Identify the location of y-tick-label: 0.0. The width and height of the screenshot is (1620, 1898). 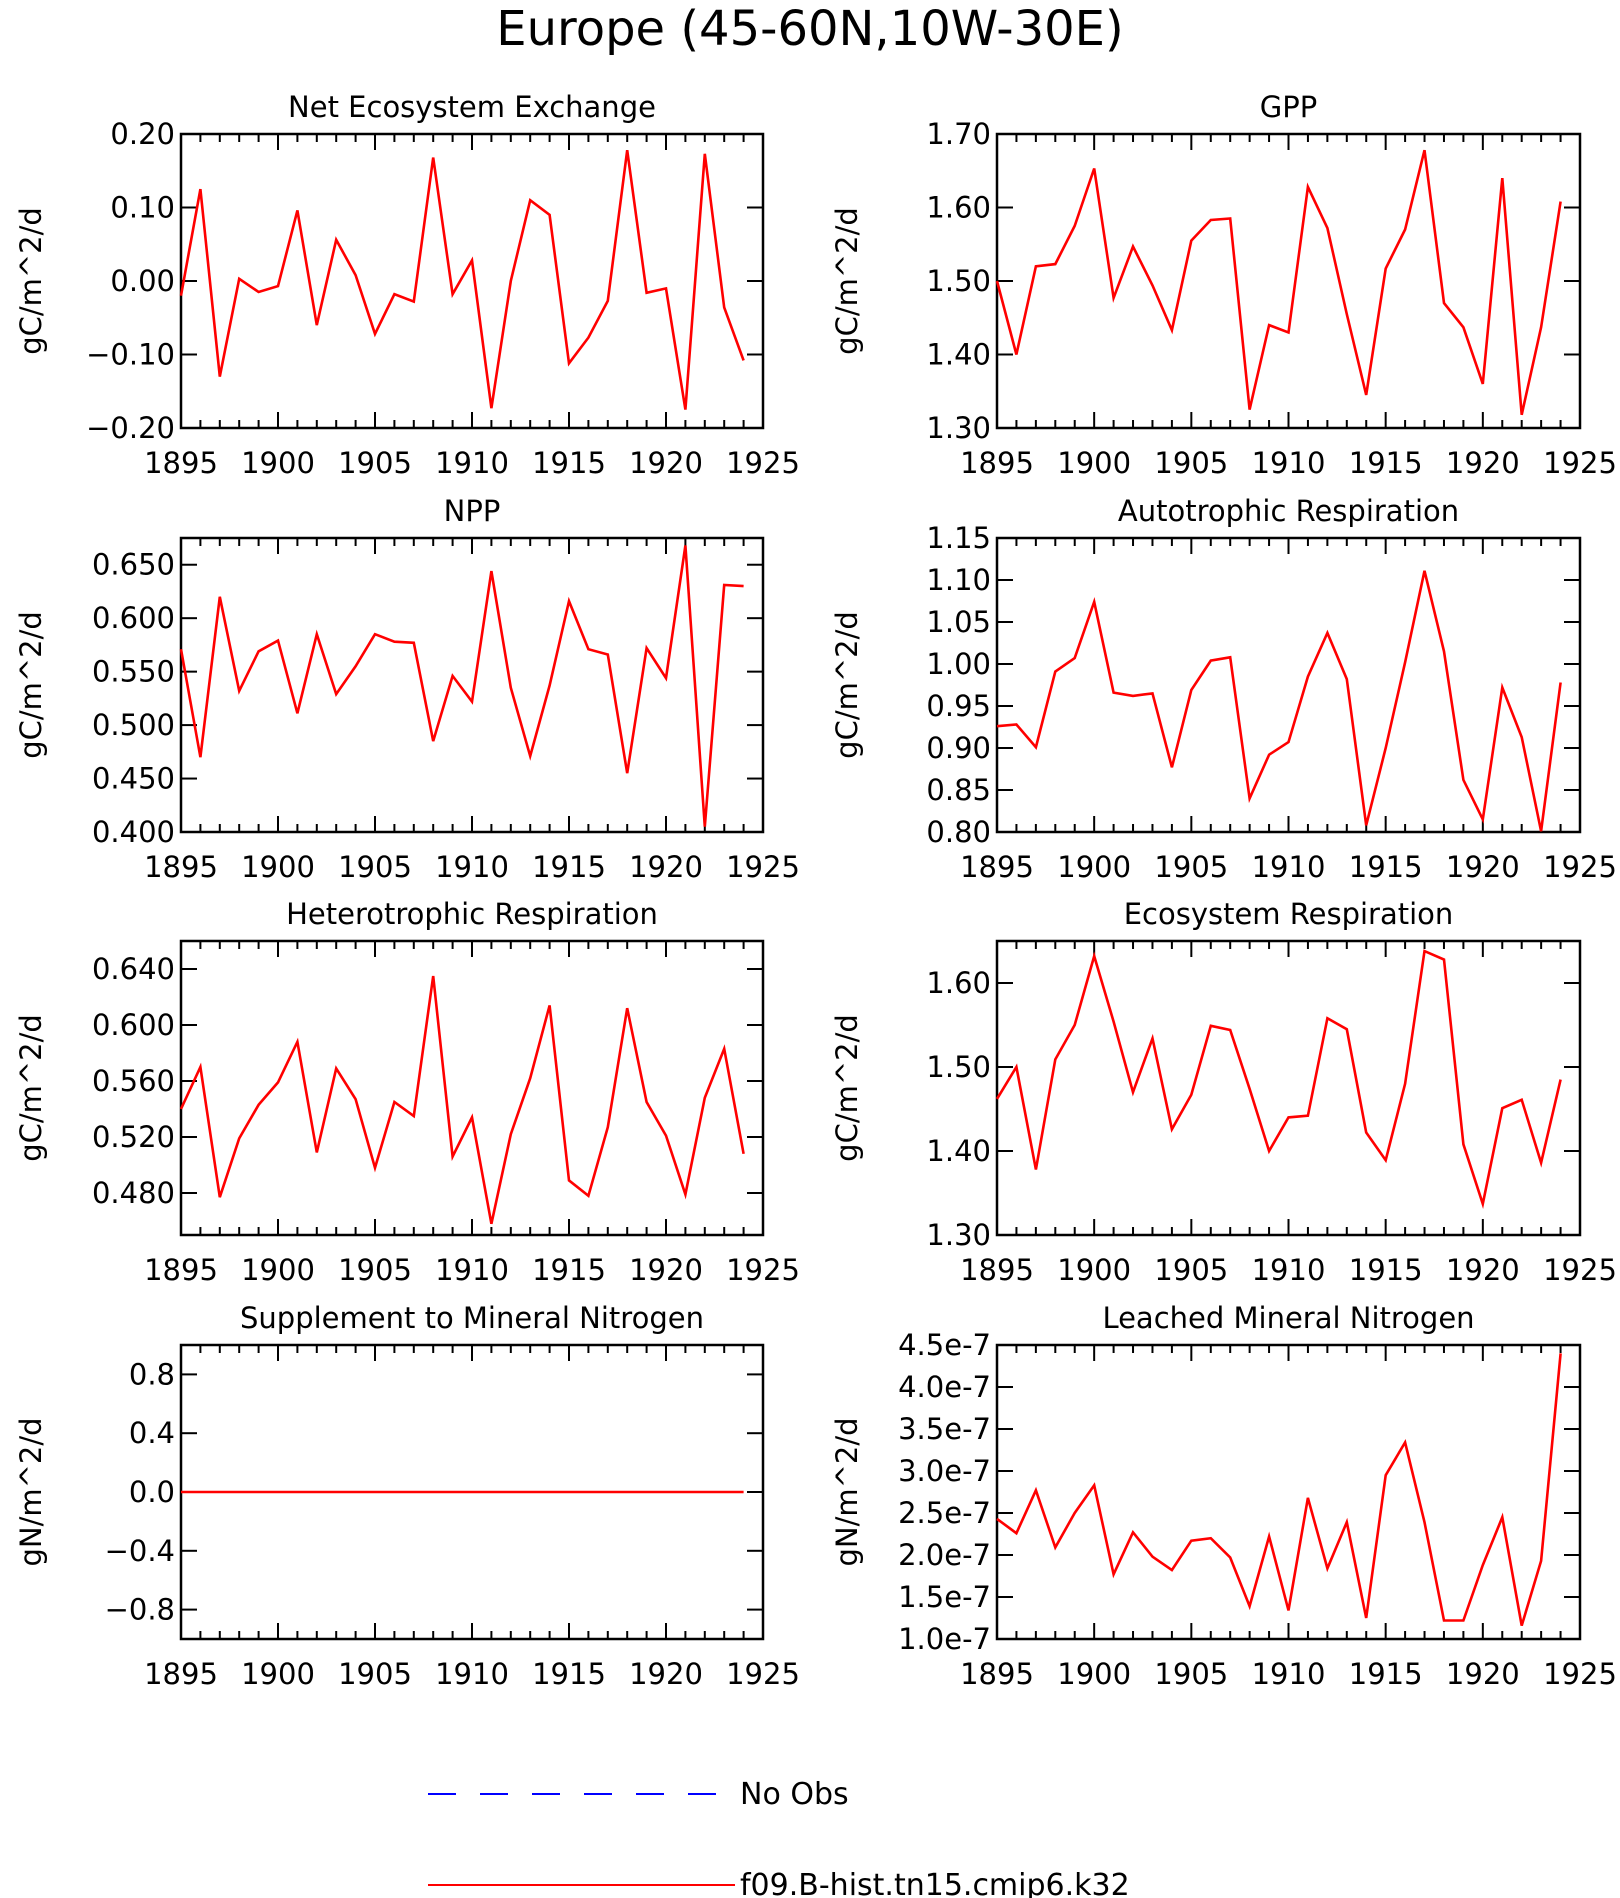
(152, 1492).